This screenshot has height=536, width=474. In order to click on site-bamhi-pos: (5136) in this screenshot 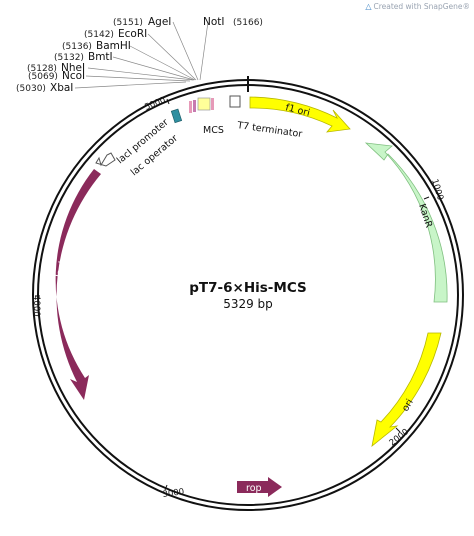, I will do `click(77, 47)`.